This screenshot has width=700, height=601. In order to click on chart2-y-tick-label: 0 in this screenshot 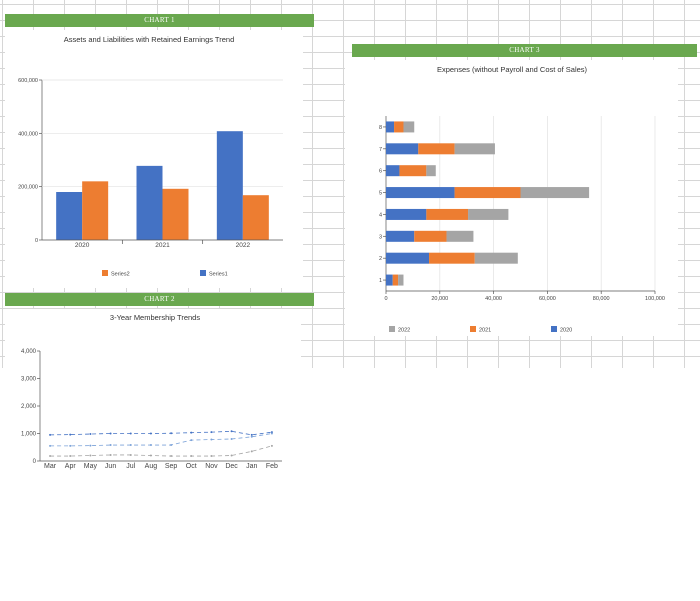, I will do `click(35, 462)`.